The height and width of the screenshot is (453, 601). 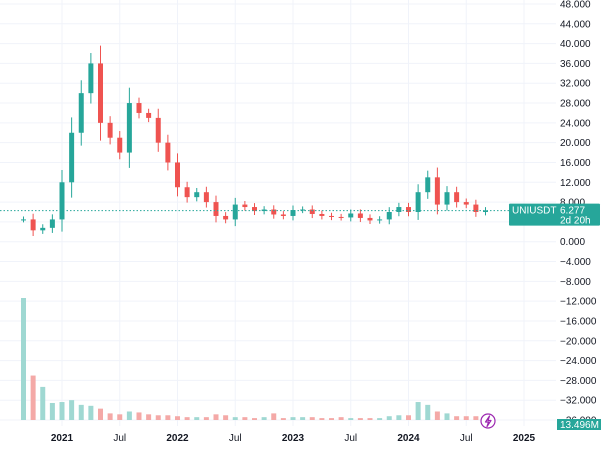 What do you see at coordinates (575, 84) in the screenshot?
I see `y-tick-label: 32.000` at bounding box center [575, 84].